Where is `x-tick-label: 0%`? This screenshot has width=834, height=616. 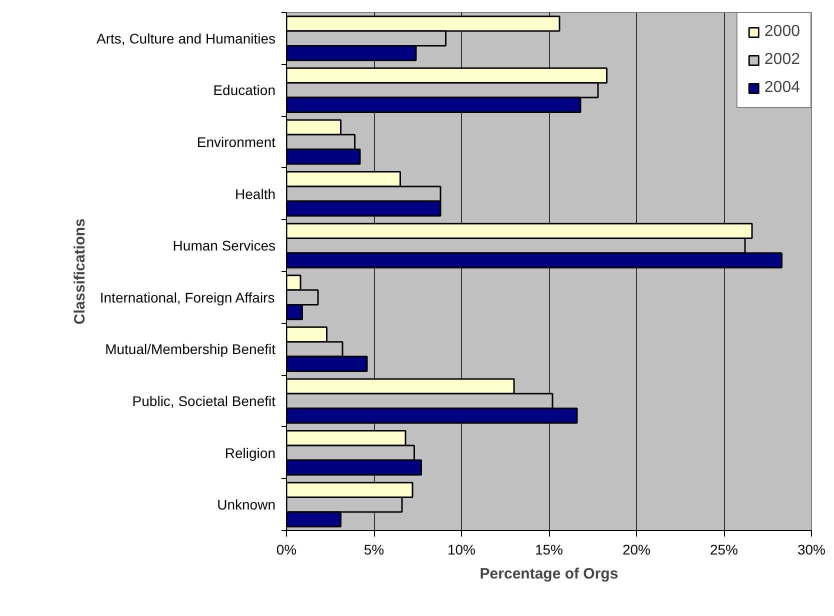 x-tick-label: 0% is located at coordinates (286, 550).